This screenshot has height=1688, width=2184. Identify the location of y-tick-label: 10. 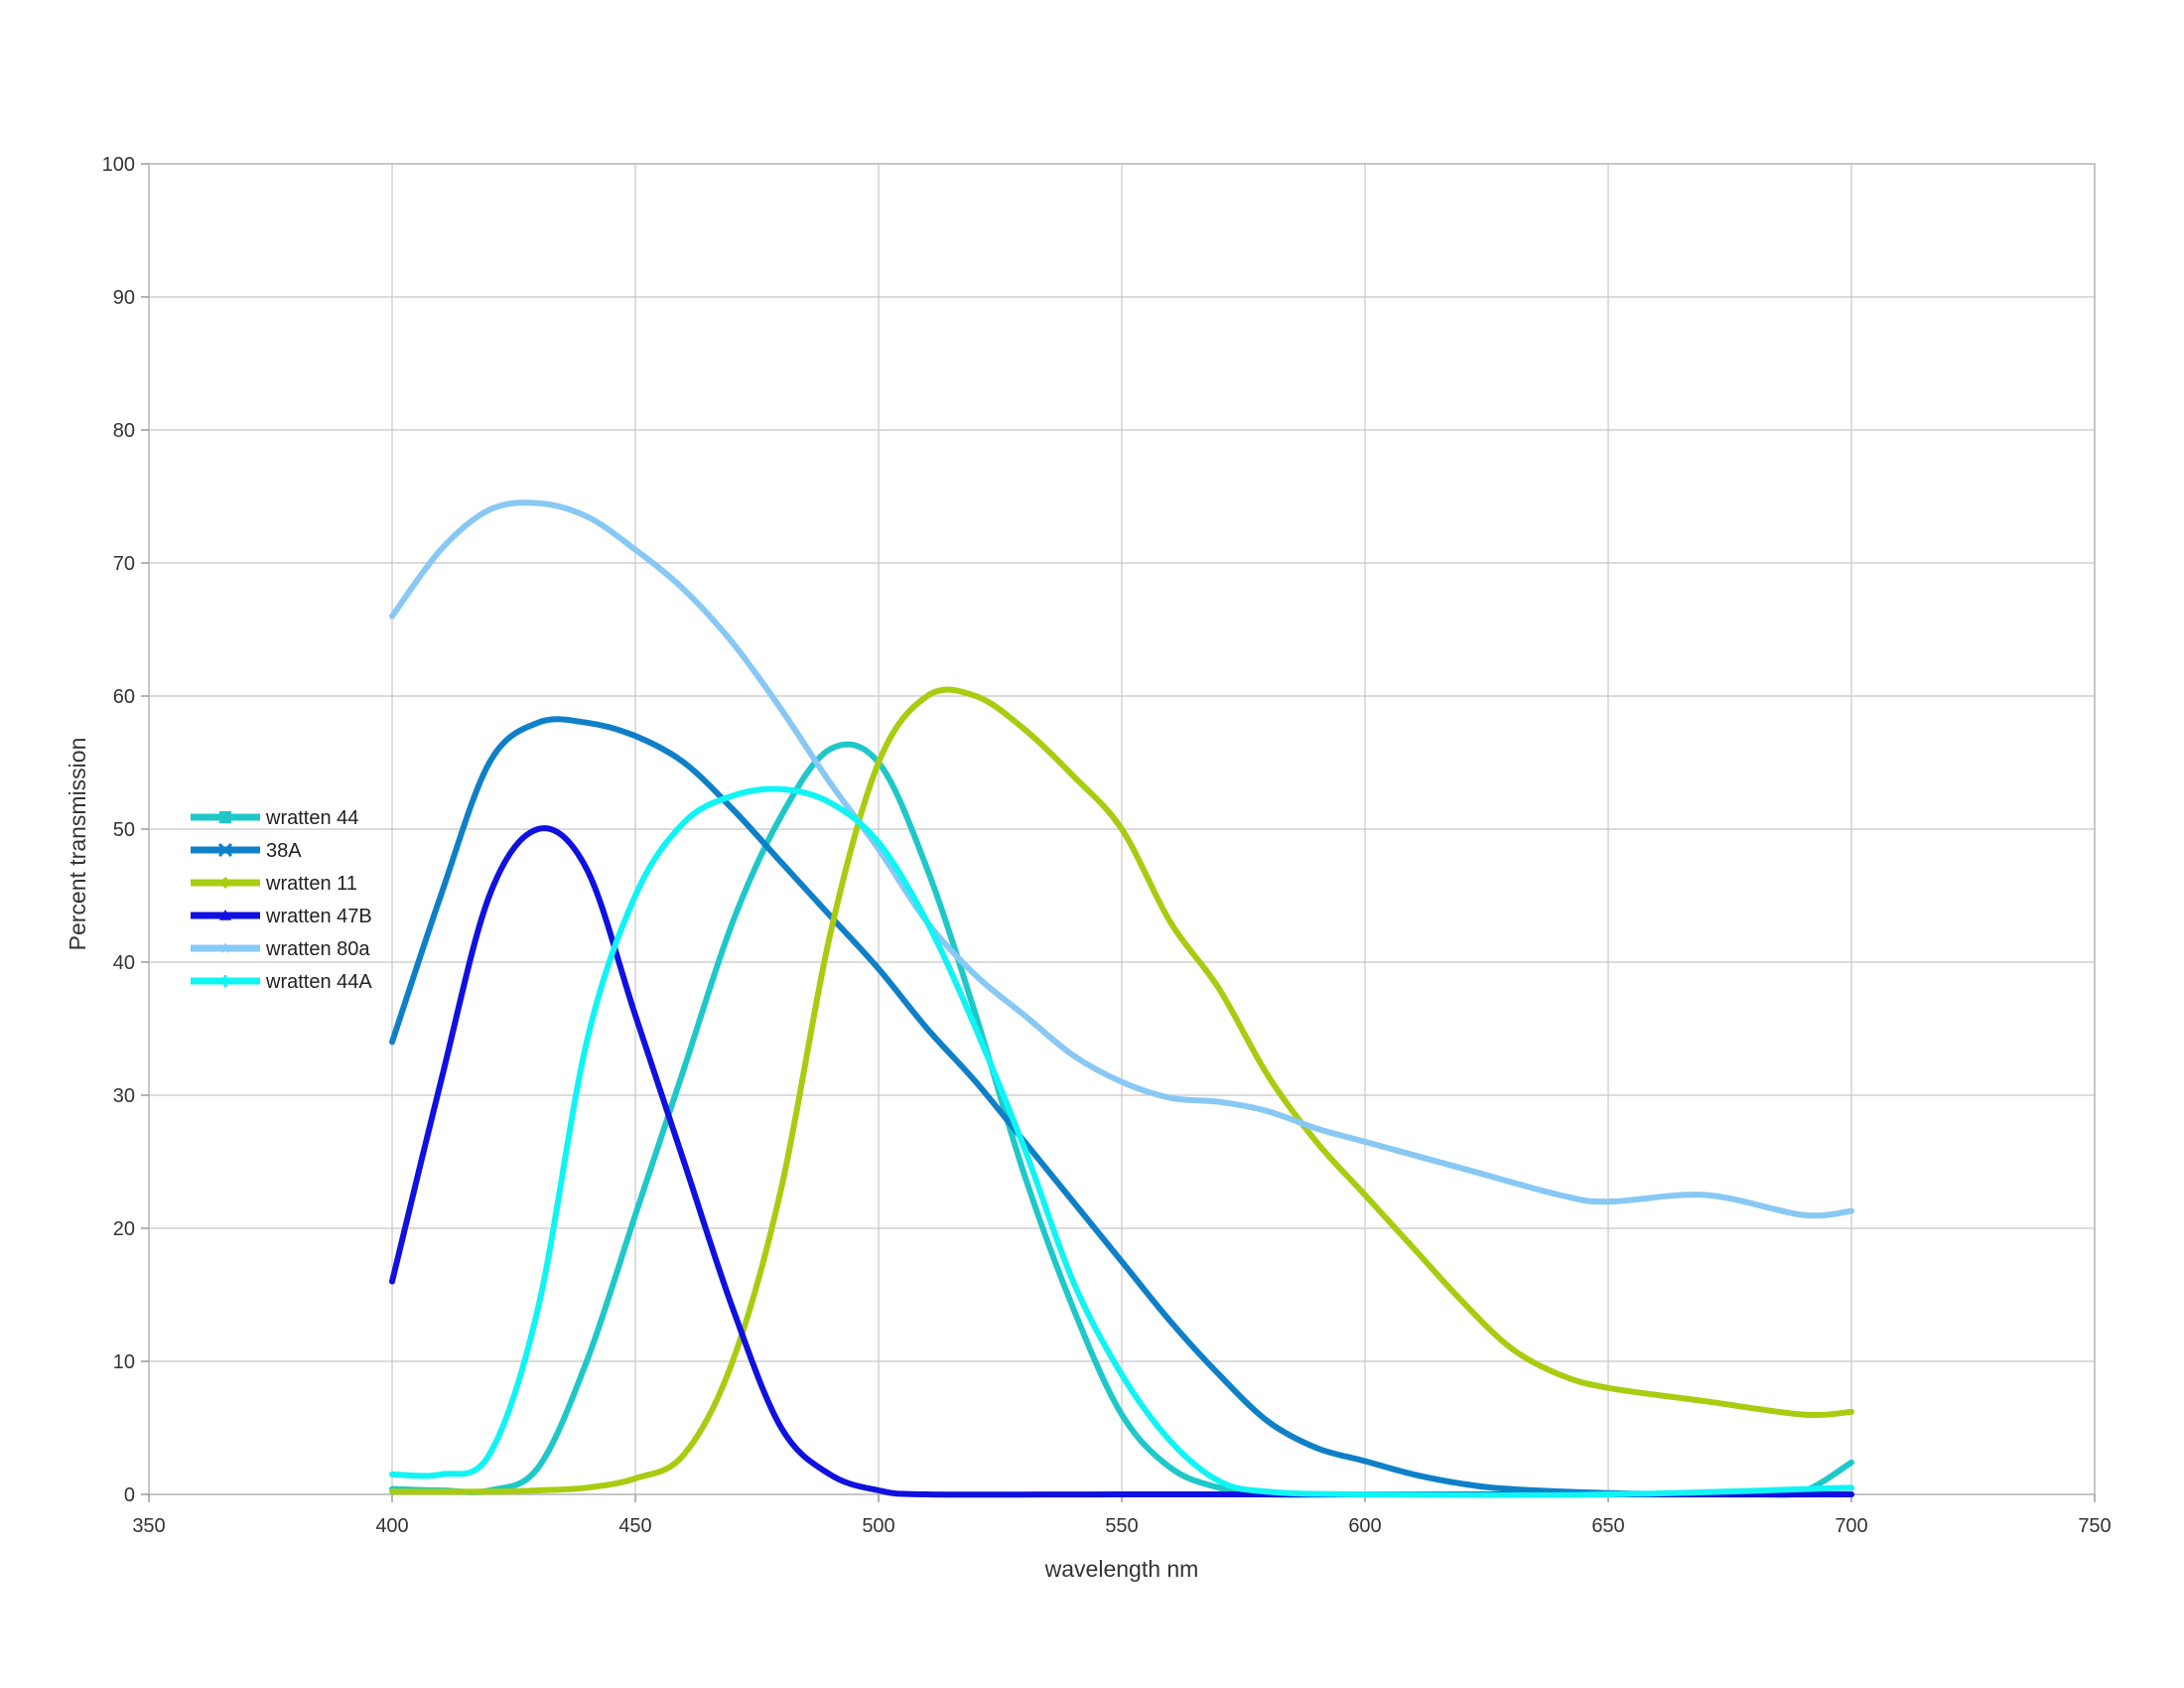
(124, 1362).